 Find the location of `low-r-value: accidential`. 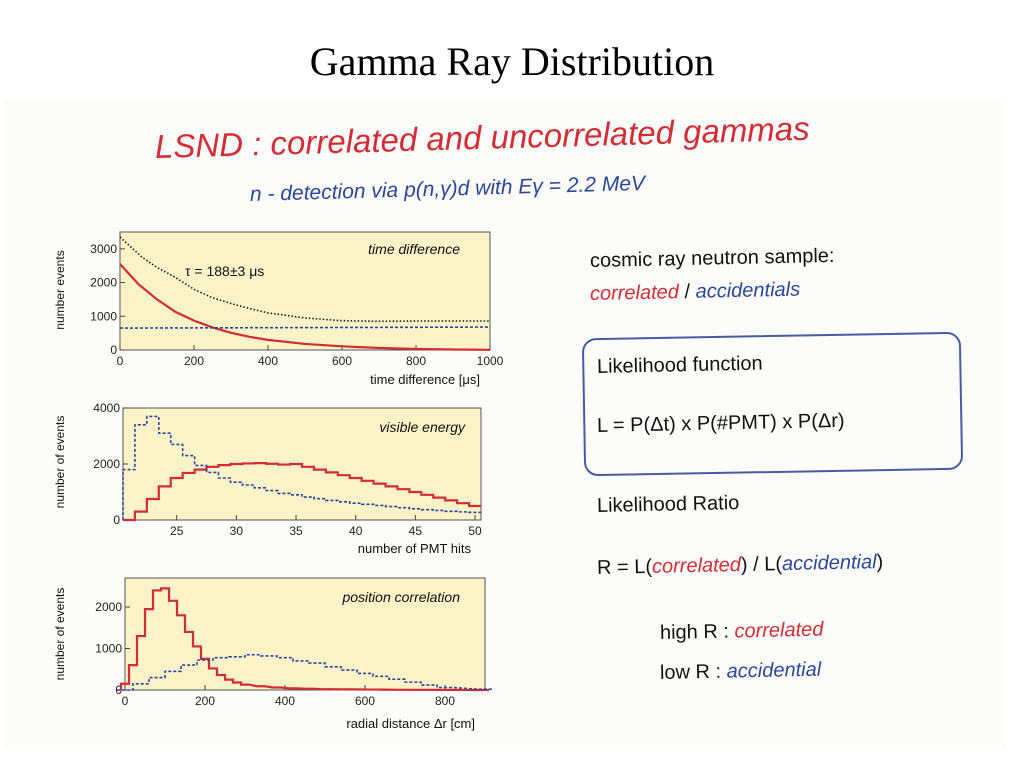

low-r-value: accidential is located at coordinates (774, 670).